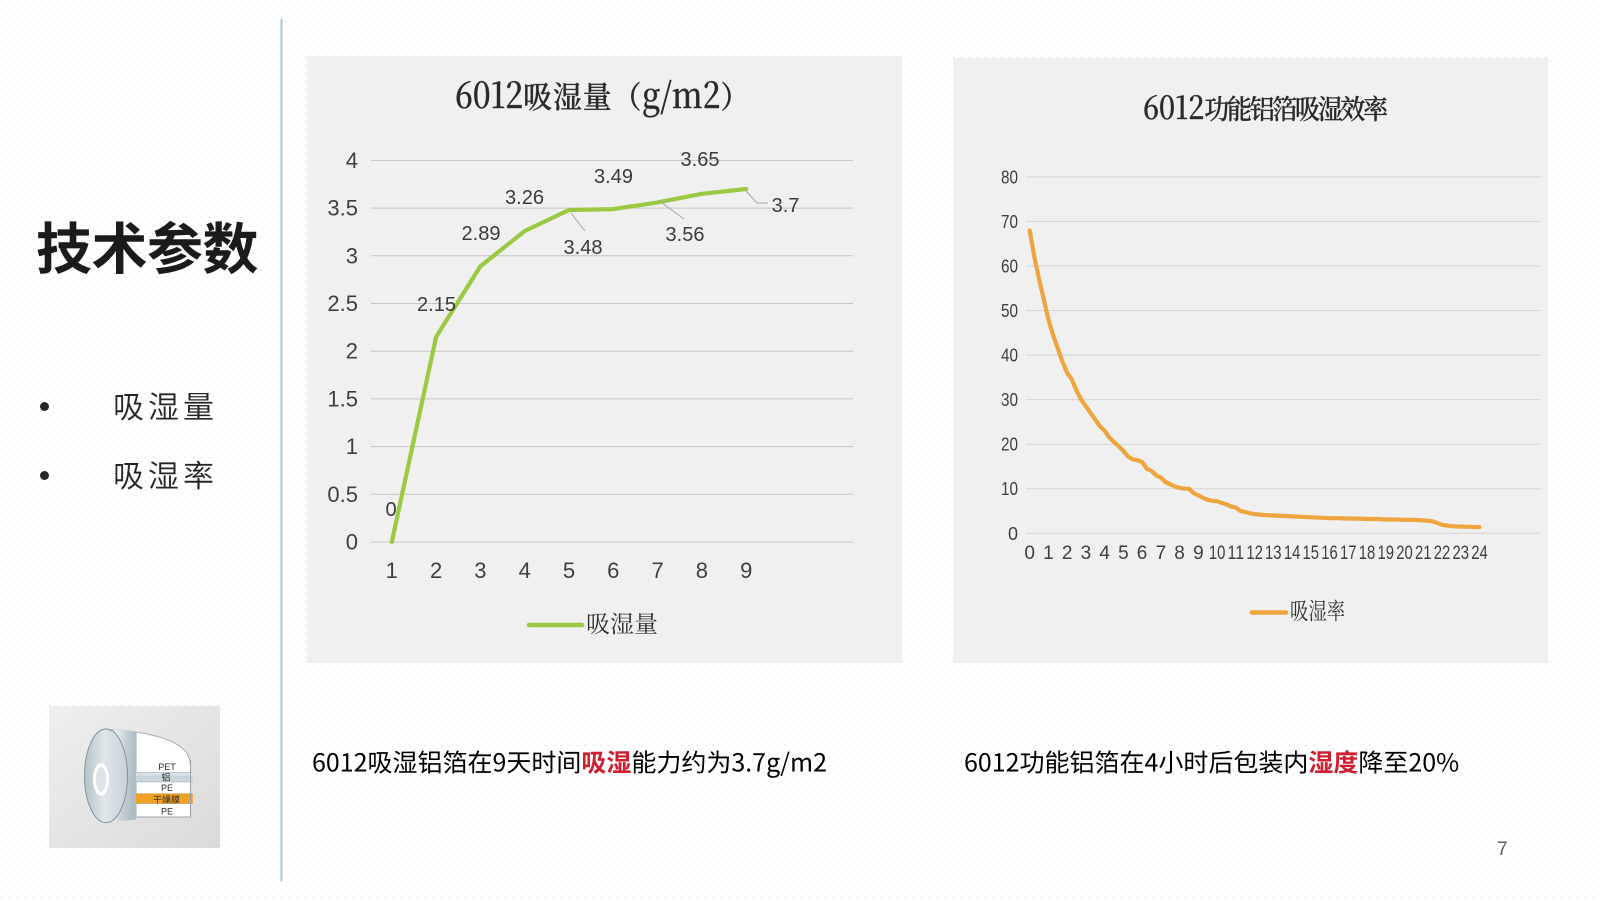 The image size is (1600, 900). Describe the element at coordinates (342, 208) in the screenshot. I see `svg-text: 3.5` at that location.